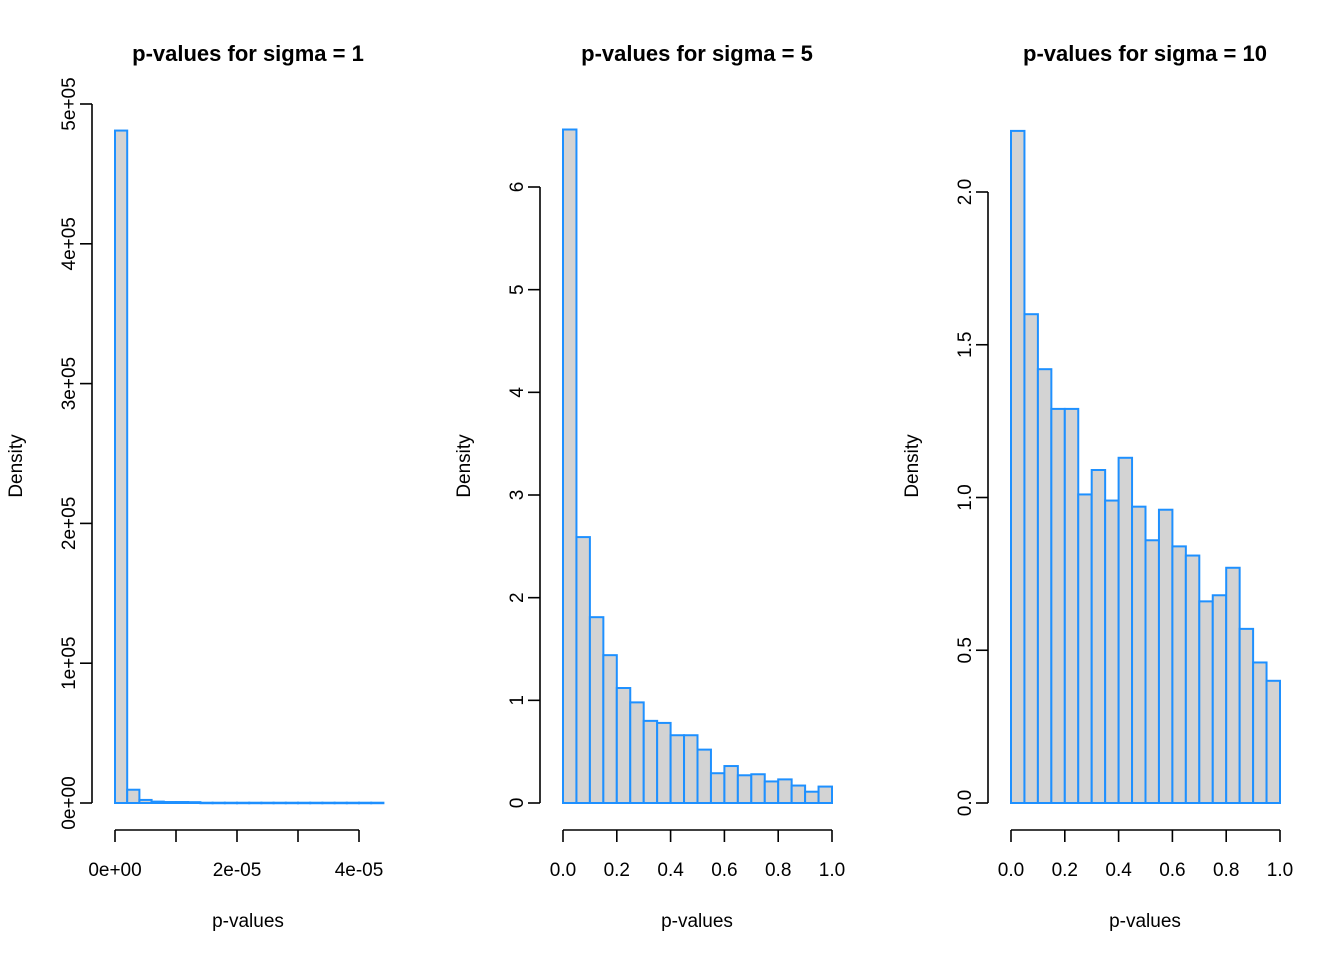 The width and height of the screenshot is (1344, 960). What do you see at coordinates (69, 103) in the screenshot?
I see `y-tick-label: 5e+05` at bounding box center [69, 103].